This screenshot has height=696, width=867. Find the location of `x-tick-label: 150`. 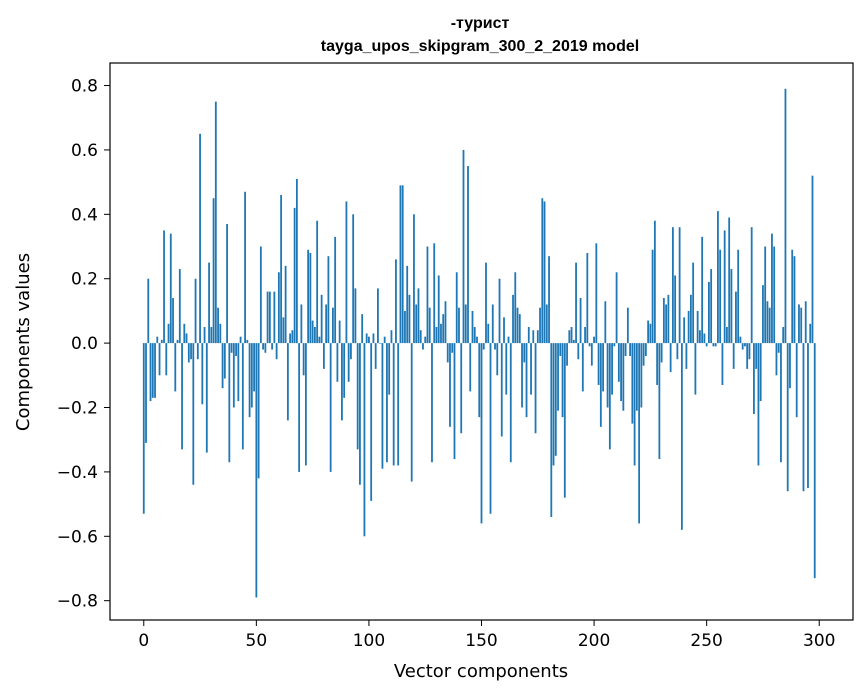

x-tick-label: 150 is located at coordinates (481, 641).